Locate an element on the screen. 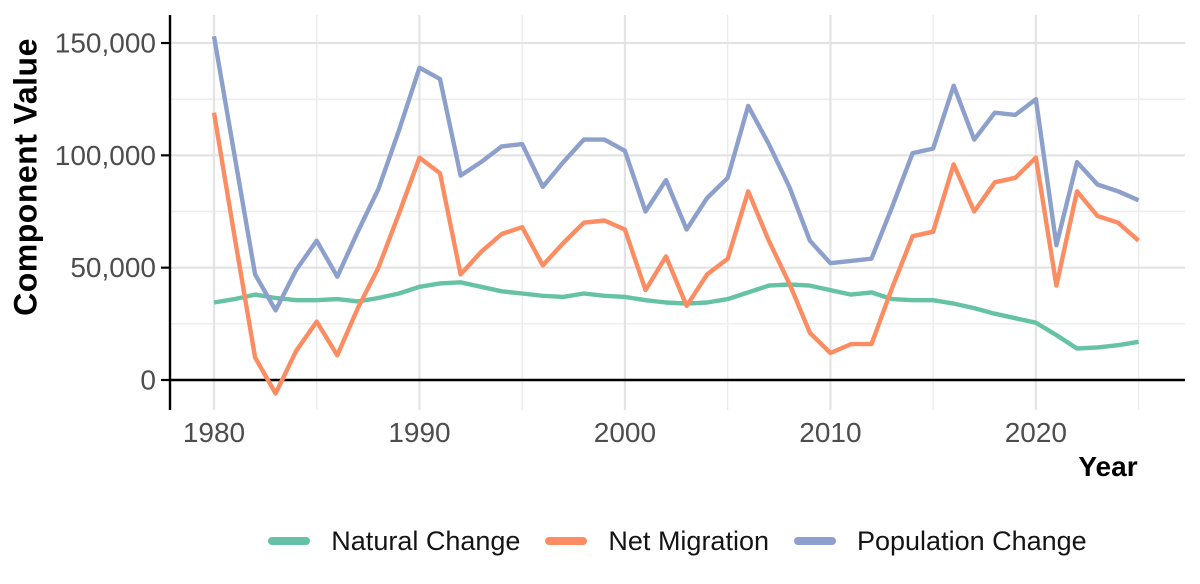  x-tick-label: 1980 is located at coordinates (214, 432).